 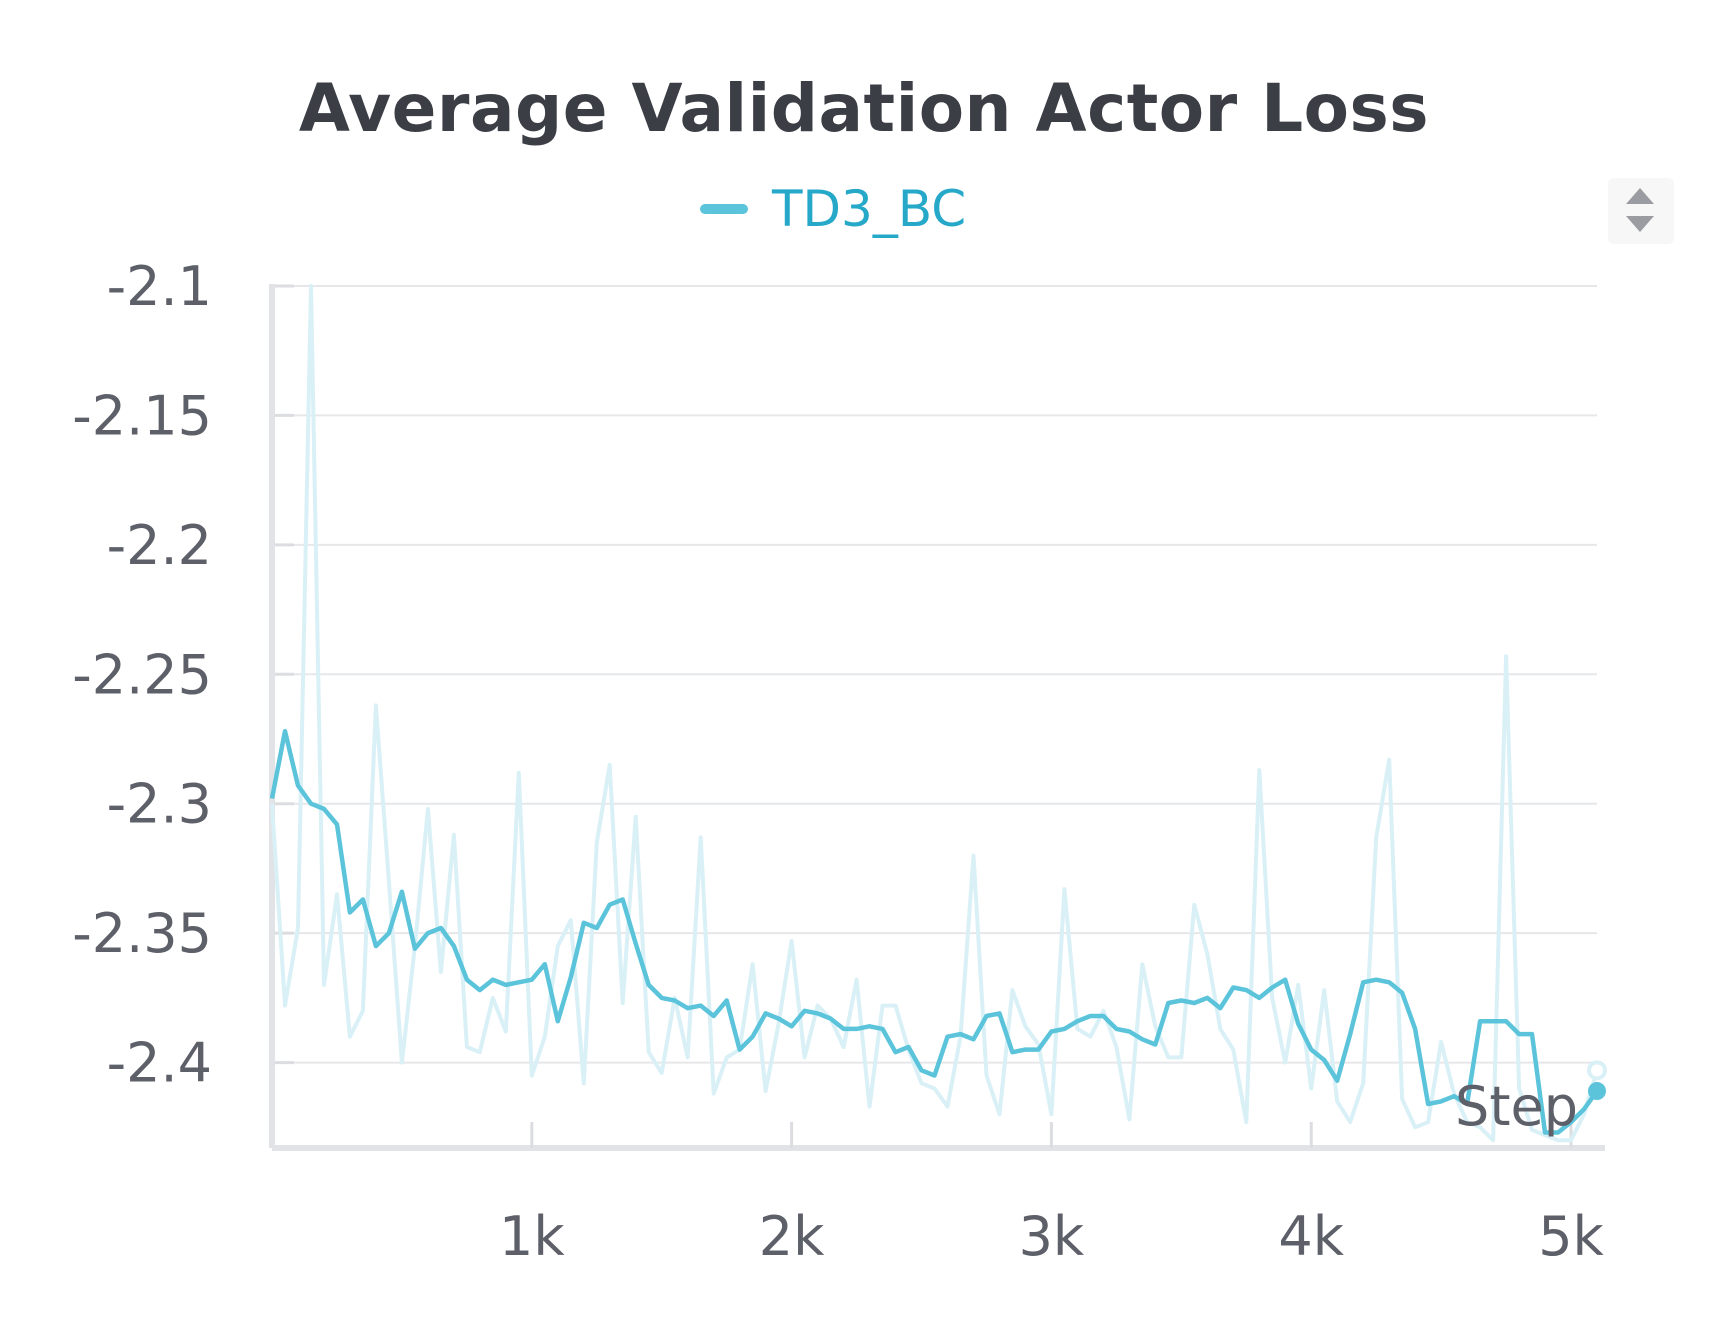 What do you see at coordinates (1640, 224) in the screenshot?
I see `chevron-down-icon` at bounding box center [1640, 224].